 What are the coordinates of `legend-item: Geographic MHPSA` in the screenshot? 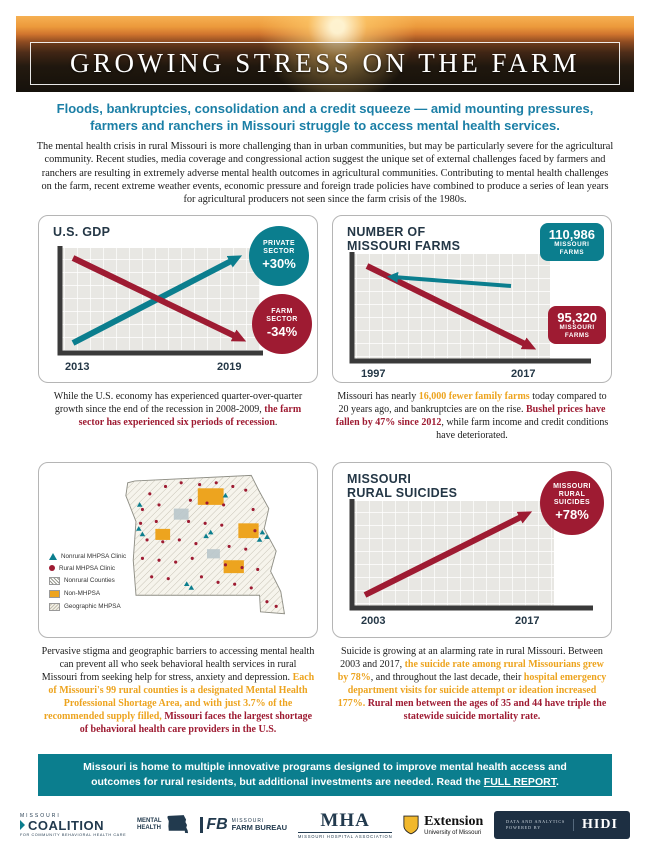 It's located at (87, 606).